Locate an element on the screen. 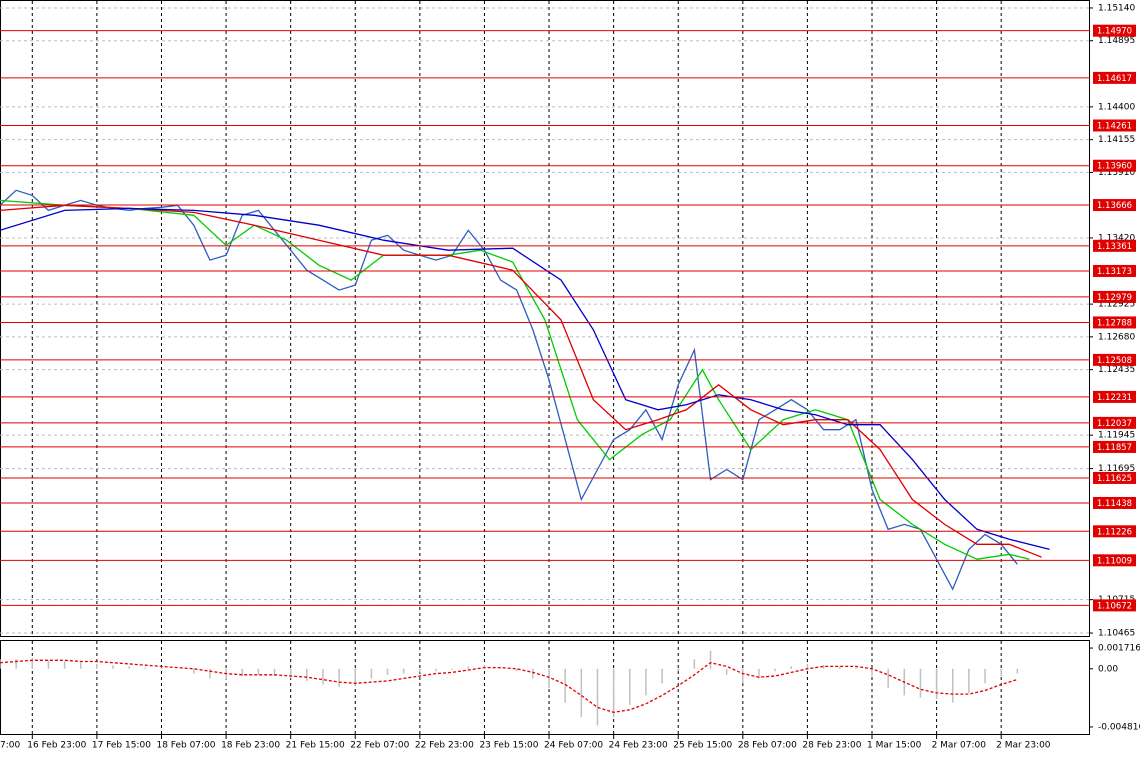 This screenshot has width=1140, height=757. level-label: 1.11857 is located at coordinates (1114, 448).